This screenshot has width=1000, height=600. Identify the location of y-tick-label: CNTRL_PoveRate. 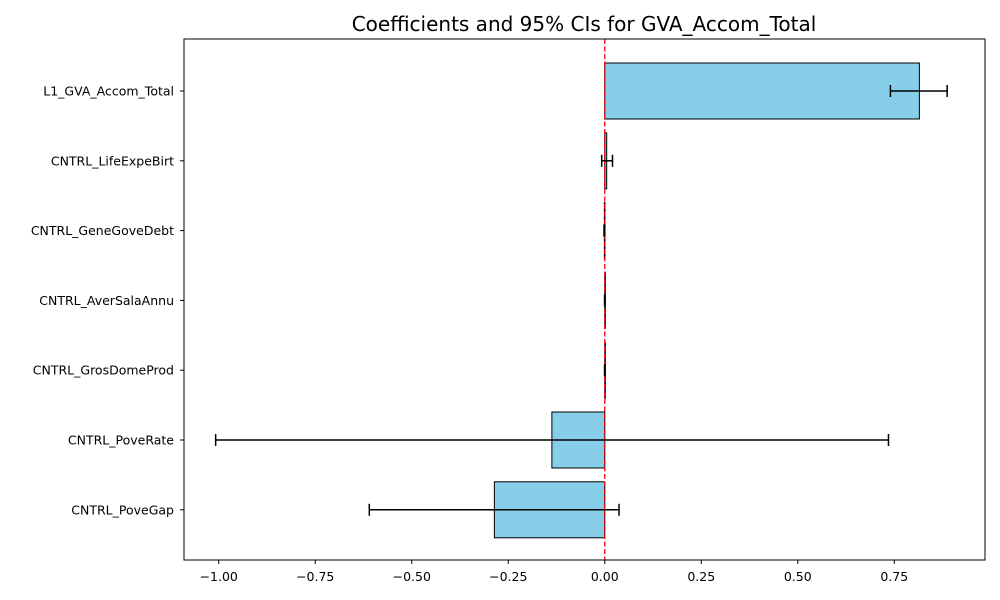
(121, 440).